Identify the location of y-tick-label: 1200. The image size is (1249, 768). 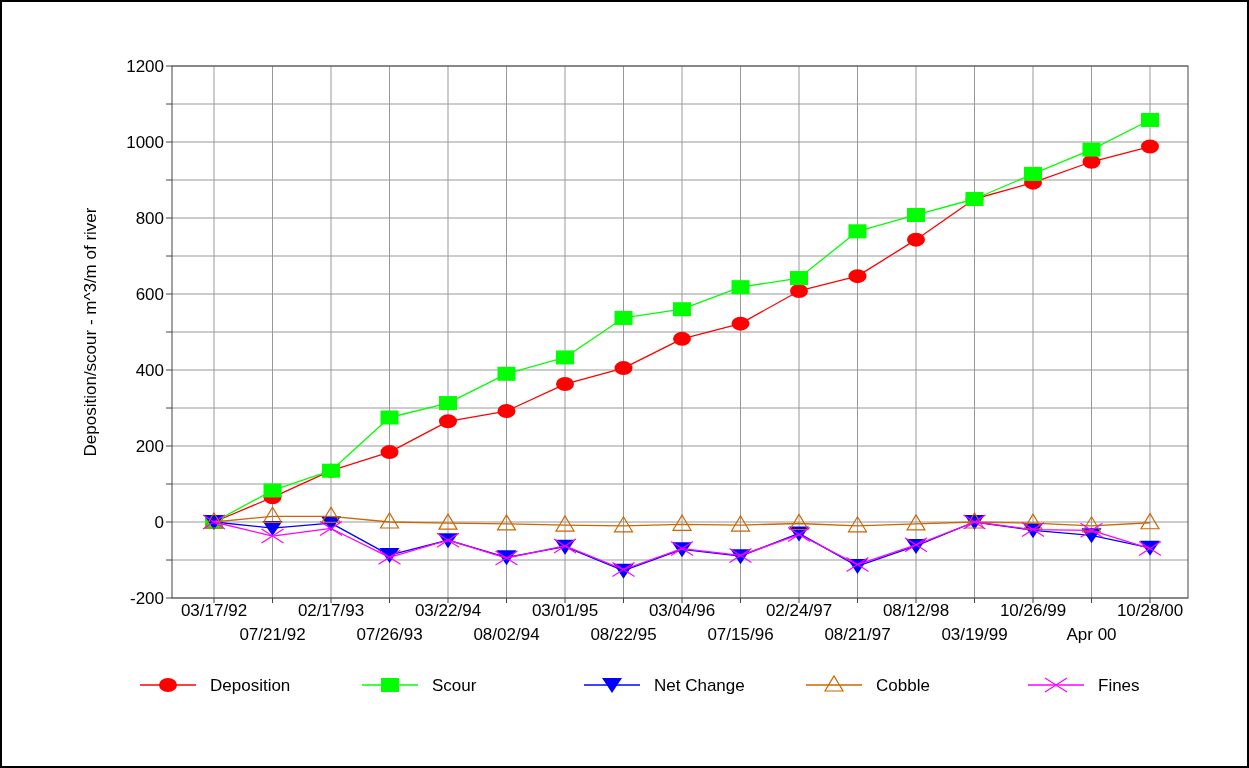
(145, 66).